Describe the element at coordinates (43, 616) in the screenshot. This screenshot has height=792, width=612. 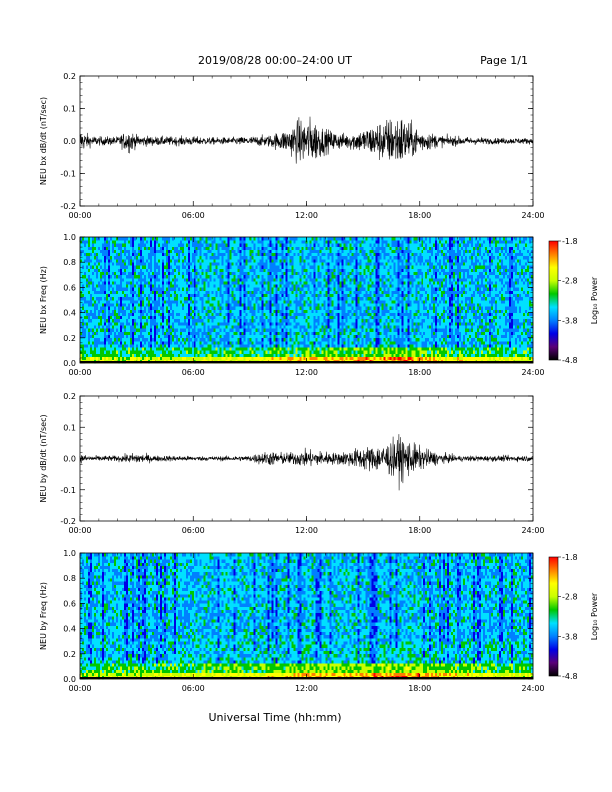
I see `y-axis-label: NEU by Freq (Hz)` at that location.